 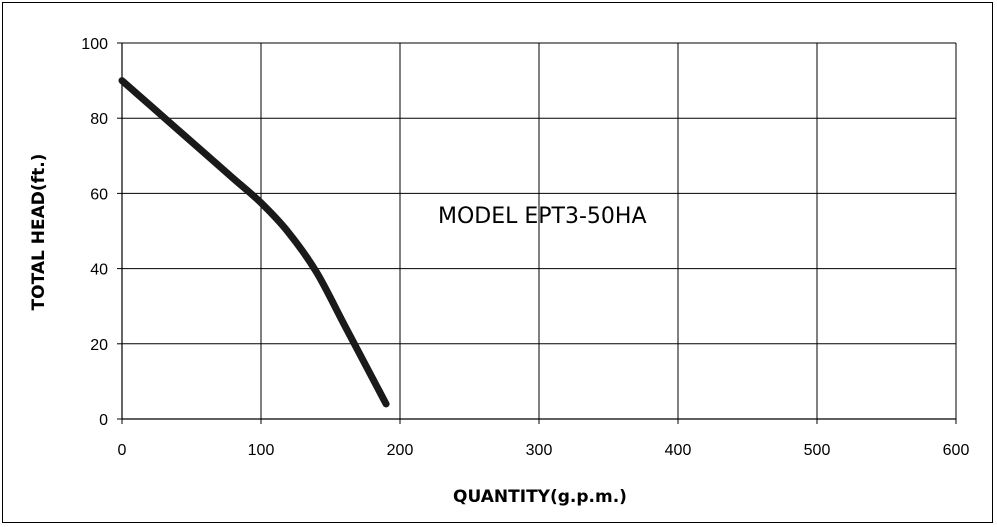 I want to click on y-tick-label-0: 0, so click(x=103, y=420).